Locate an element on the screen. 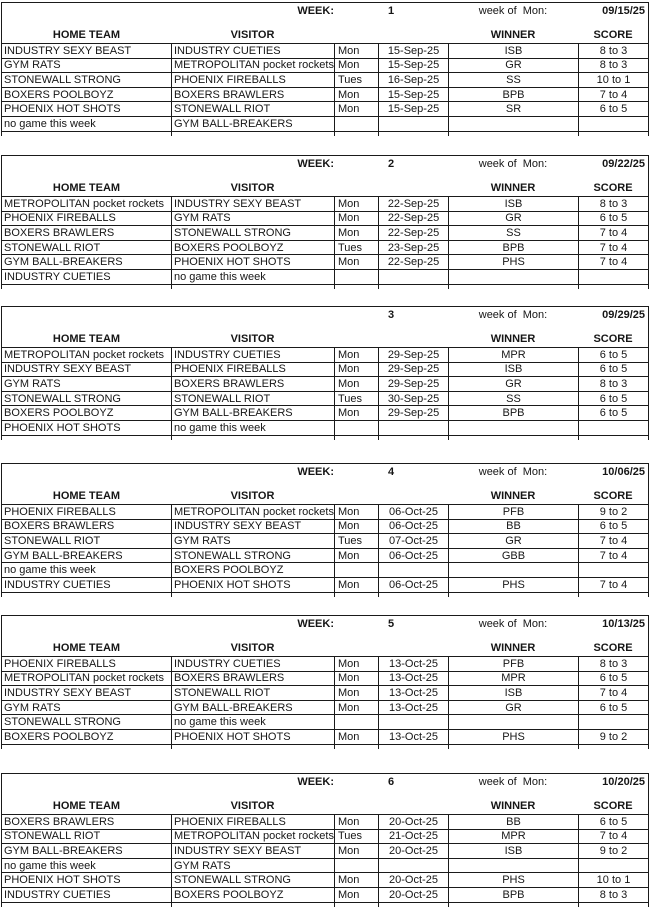  table-row: INDUSTRY CUETIES no game this week is located at coordinates (325, 276).